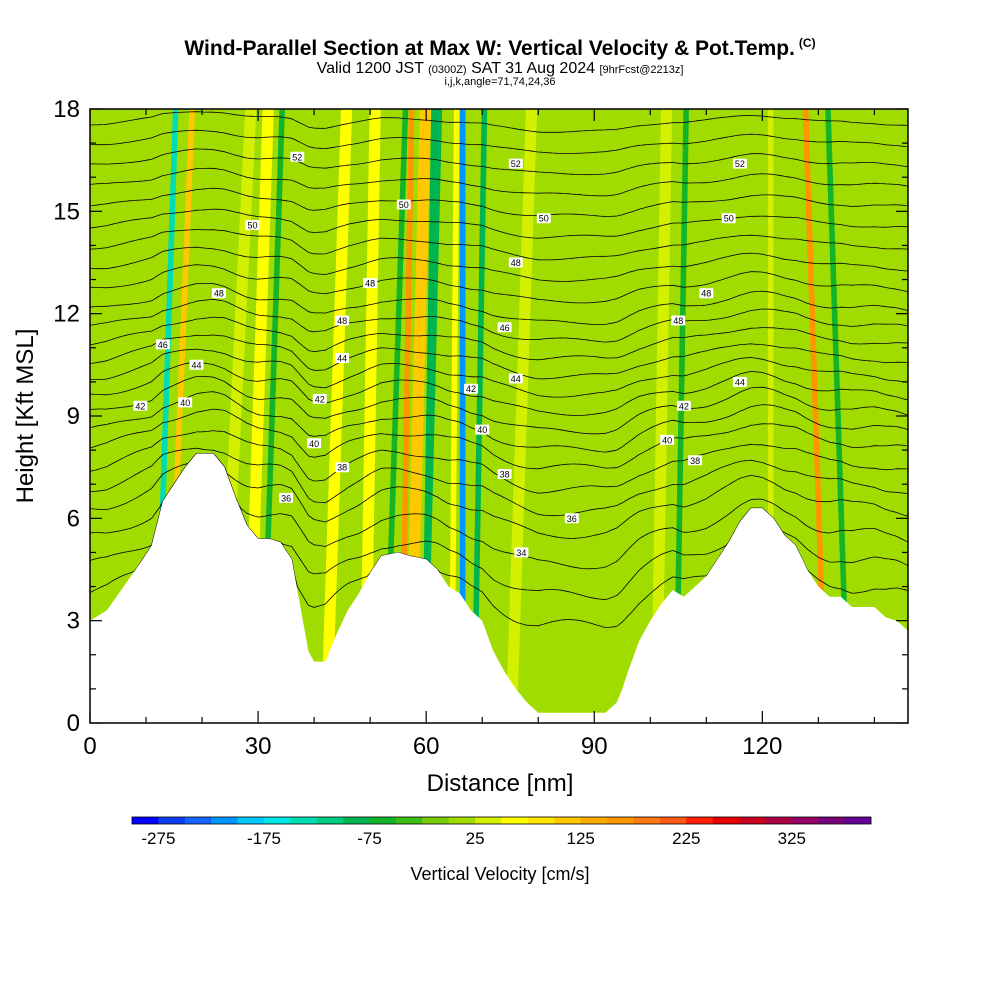 Image resolution: width=1000 pixels, height=1000 pixels. I want to click on y-axis-label: Height [Kft MSL], so click(25, 416).